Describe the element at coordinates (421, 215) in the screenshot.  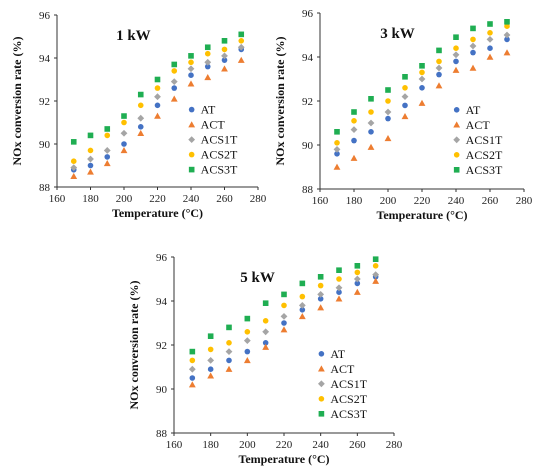
I see `x-axis-label: Temperature (°C)` at that location.